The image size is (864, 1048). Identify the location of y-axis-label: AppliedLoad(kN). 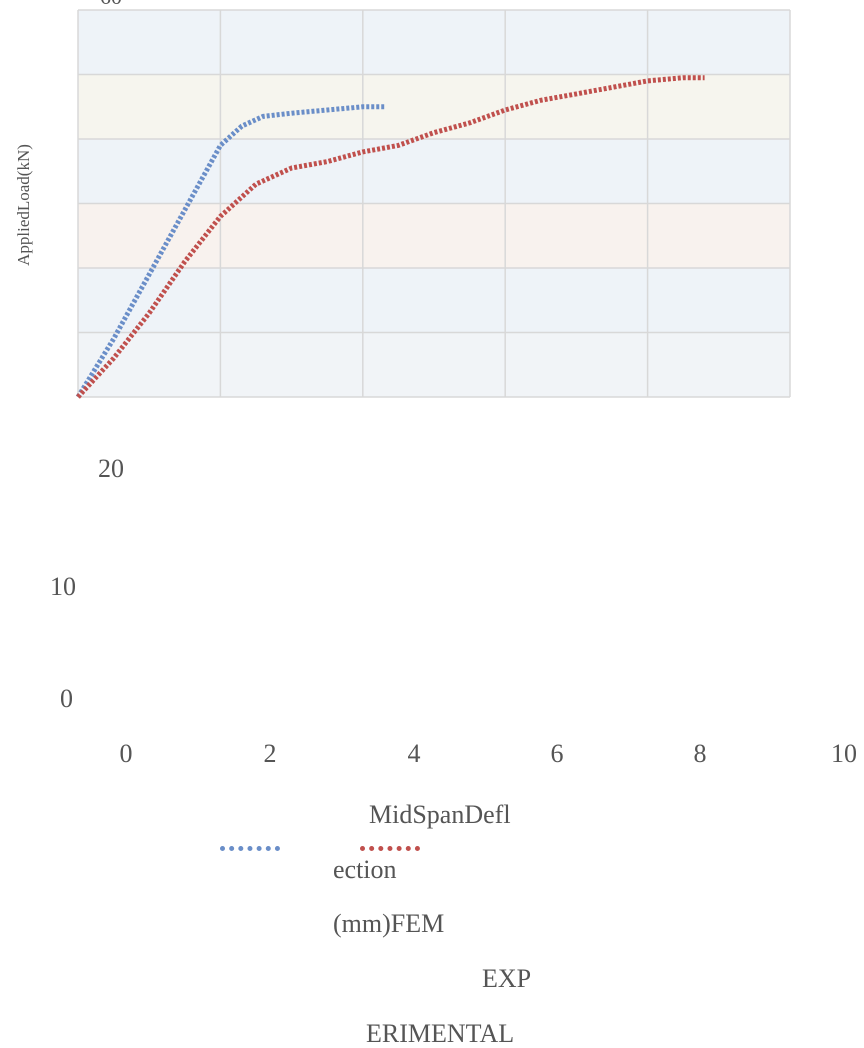
(23, 205).